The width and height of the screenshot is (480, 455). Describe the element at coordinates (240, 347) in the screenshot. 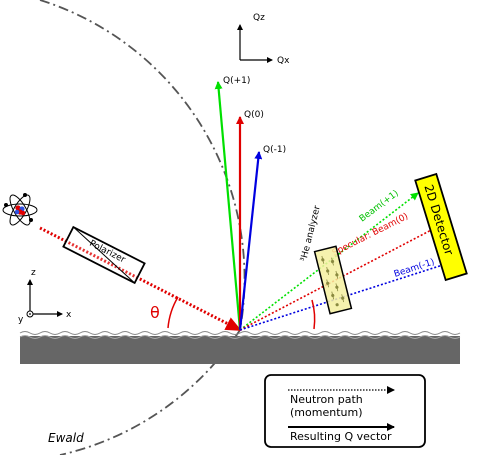

I see `sample-surface` at that location.